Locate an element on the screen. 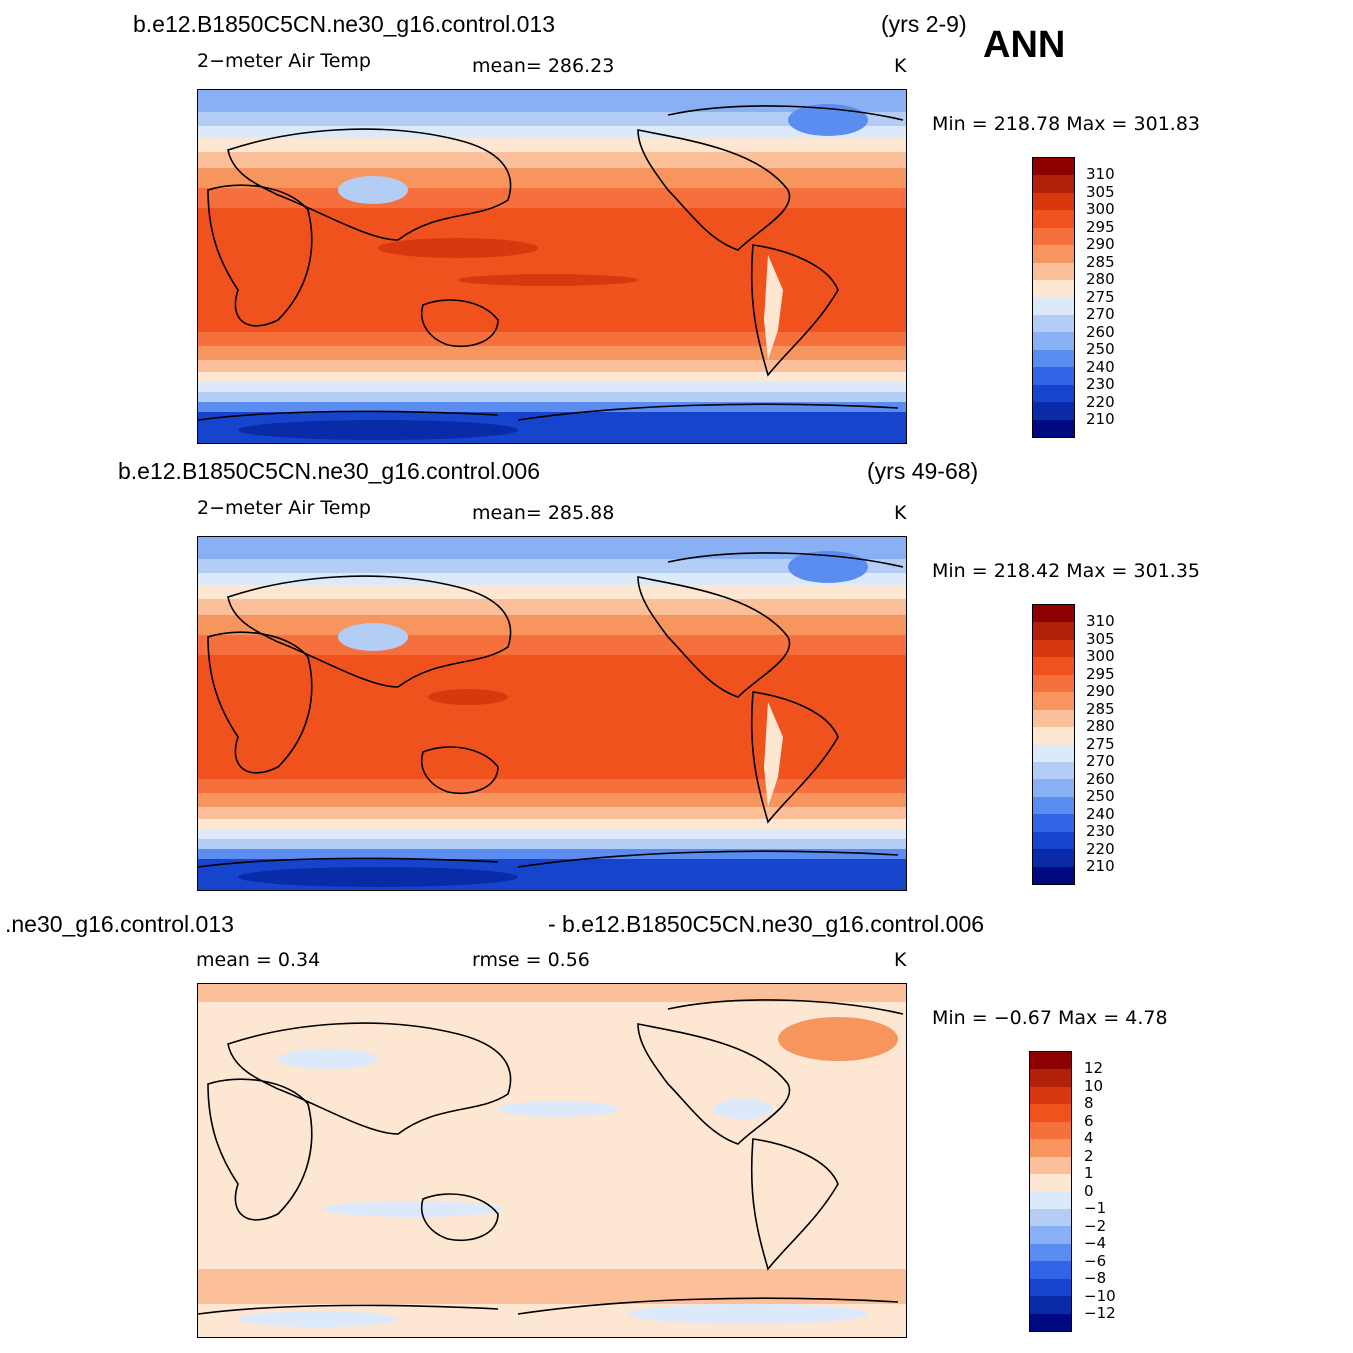 This screenshot has height=1353, width=1353. panel3-minmax: Min = −0.67 Max = 4.78 is located at coordinates (1050, 1018).